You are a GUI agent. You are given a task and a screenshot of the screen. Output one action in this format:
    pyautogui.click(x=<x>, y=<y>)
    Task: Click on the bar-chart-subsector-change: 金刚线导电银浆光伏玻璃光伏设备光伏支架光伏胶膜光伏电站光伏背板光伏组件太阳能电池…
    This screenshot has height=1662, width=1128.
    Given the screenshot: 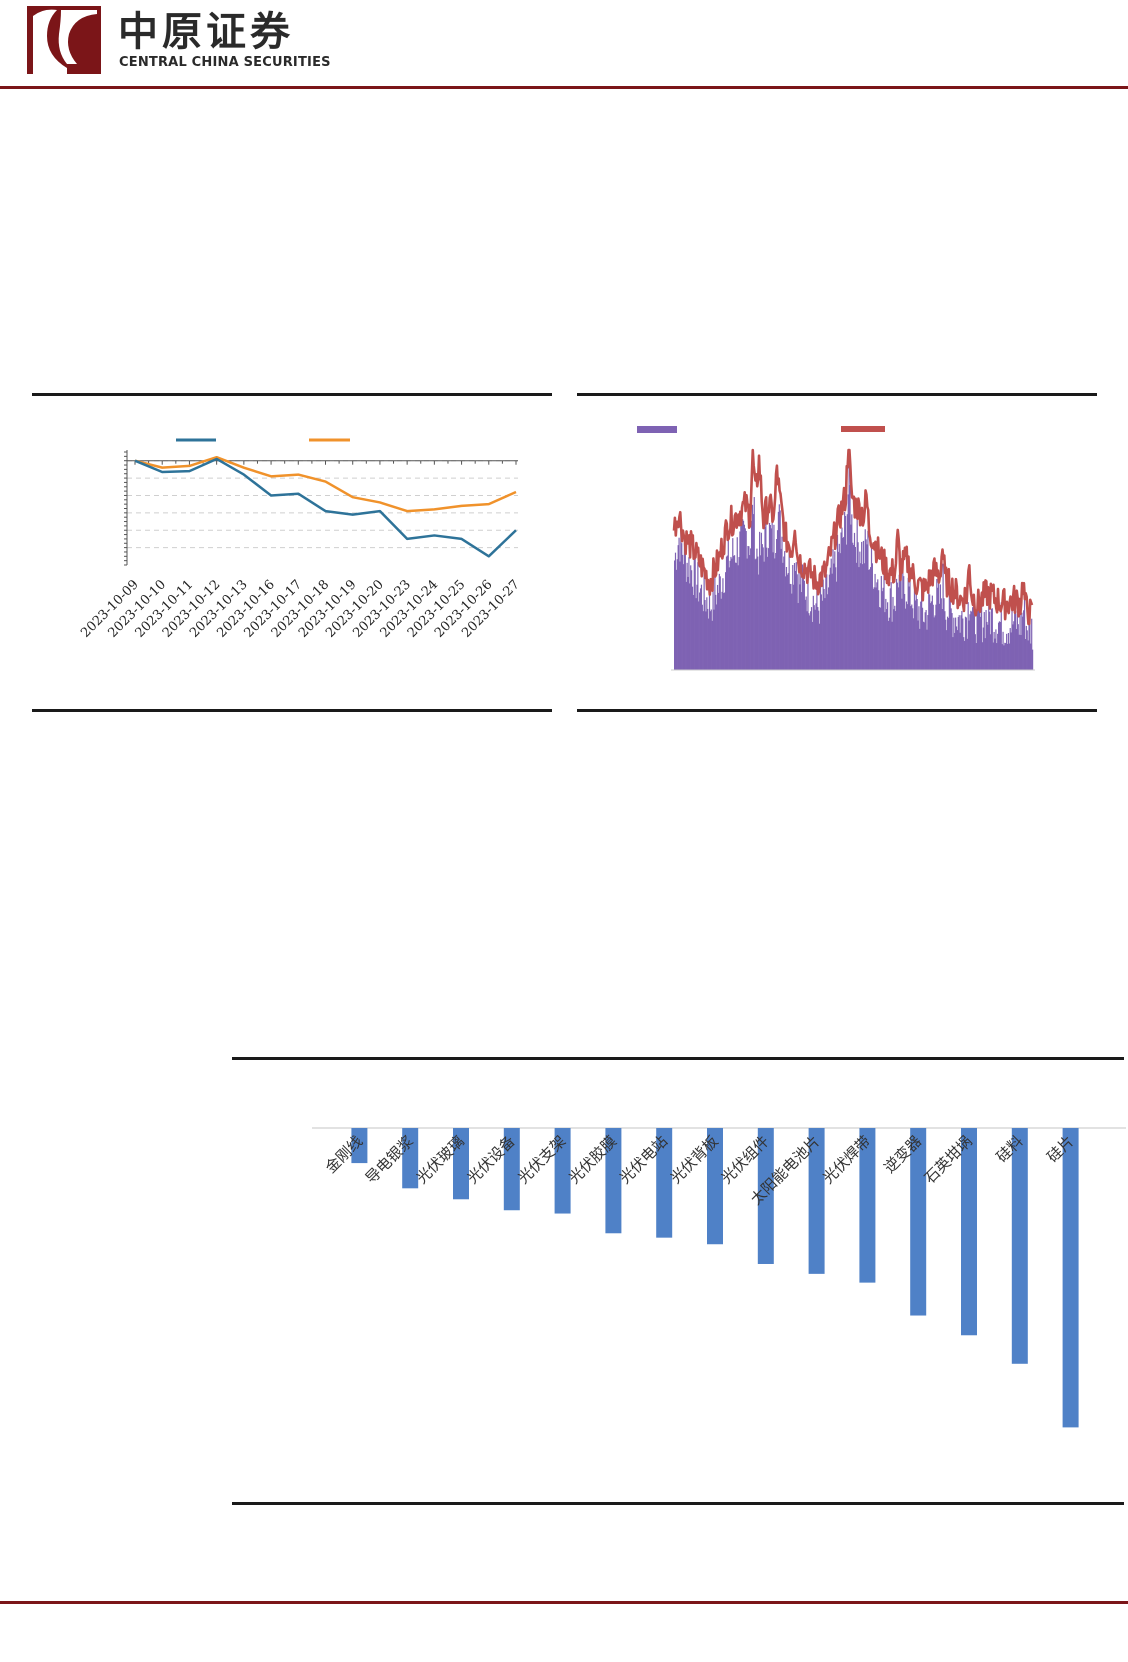 What is the action you would take?
    pyautogui.click(x=719, y=1277)
    